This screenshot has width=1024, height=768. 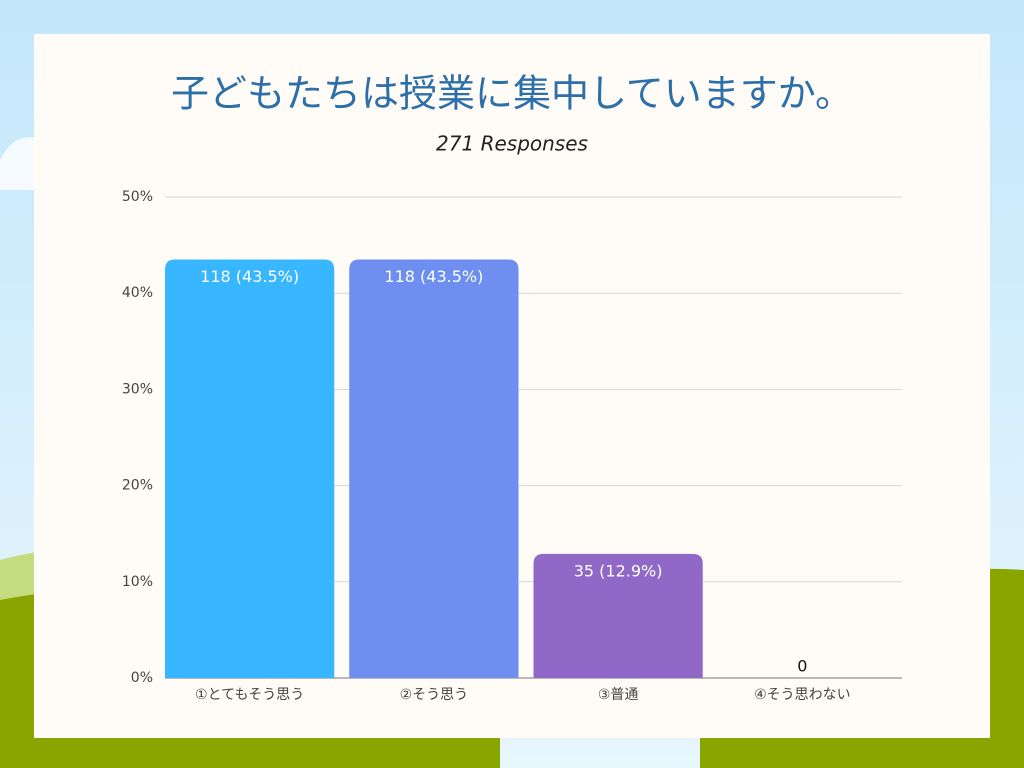 I want to click on y-tick-label: 0%, so click(x=142, y=678).